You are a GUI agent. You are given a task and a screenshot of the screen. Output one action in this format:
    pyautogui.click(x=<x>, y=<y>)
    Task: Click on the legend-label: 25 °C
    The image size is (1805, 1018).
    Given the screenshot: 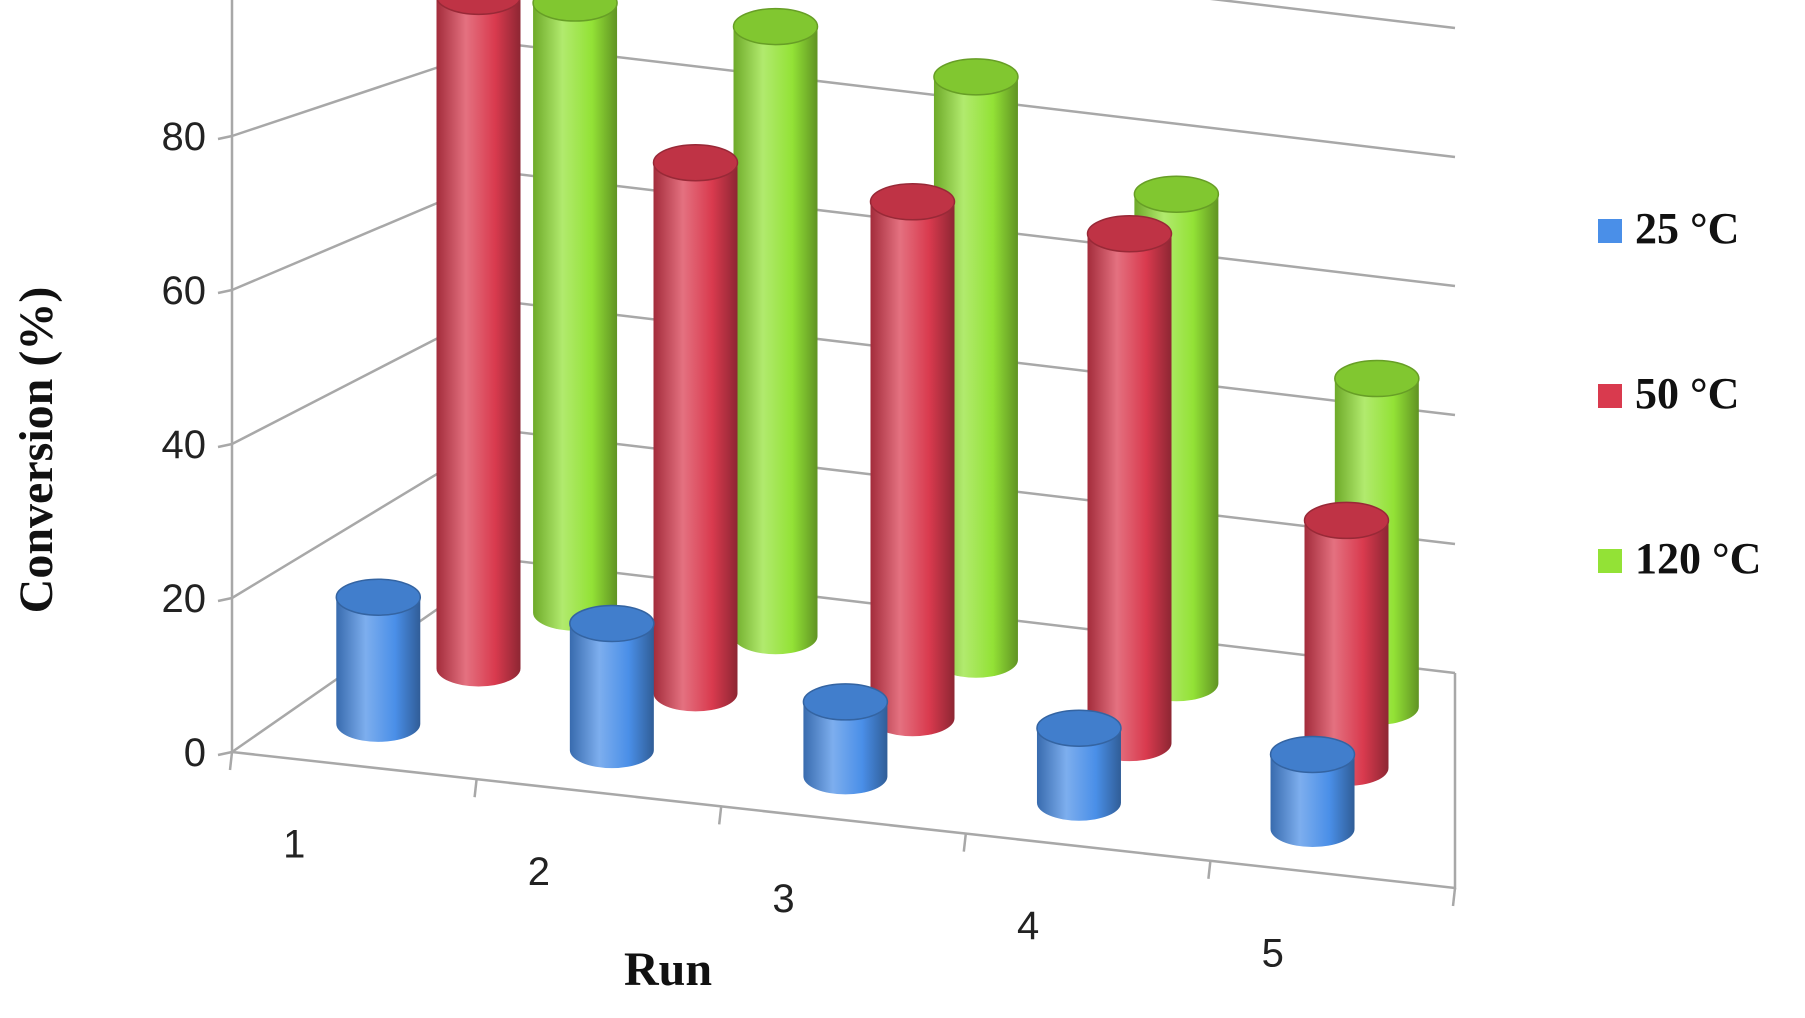 What is the action you would take?
    pyautogui.click(x=1687, y=228)
    